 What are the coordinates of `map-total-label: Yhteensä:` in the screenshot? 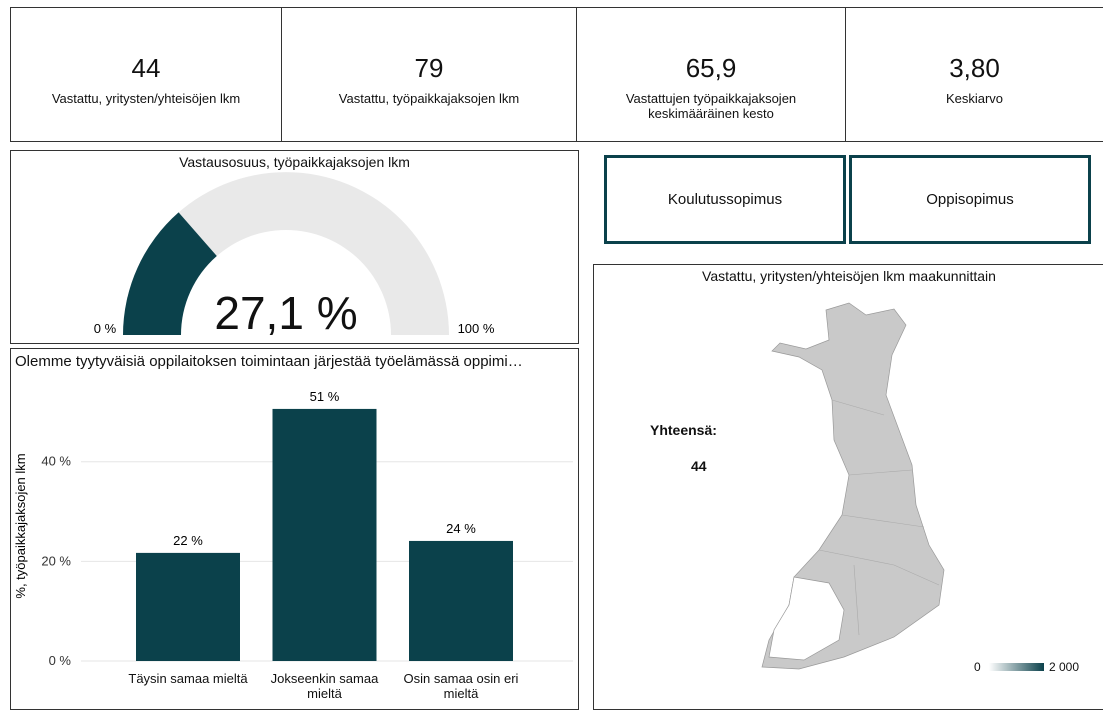 It's located at (683, 430).